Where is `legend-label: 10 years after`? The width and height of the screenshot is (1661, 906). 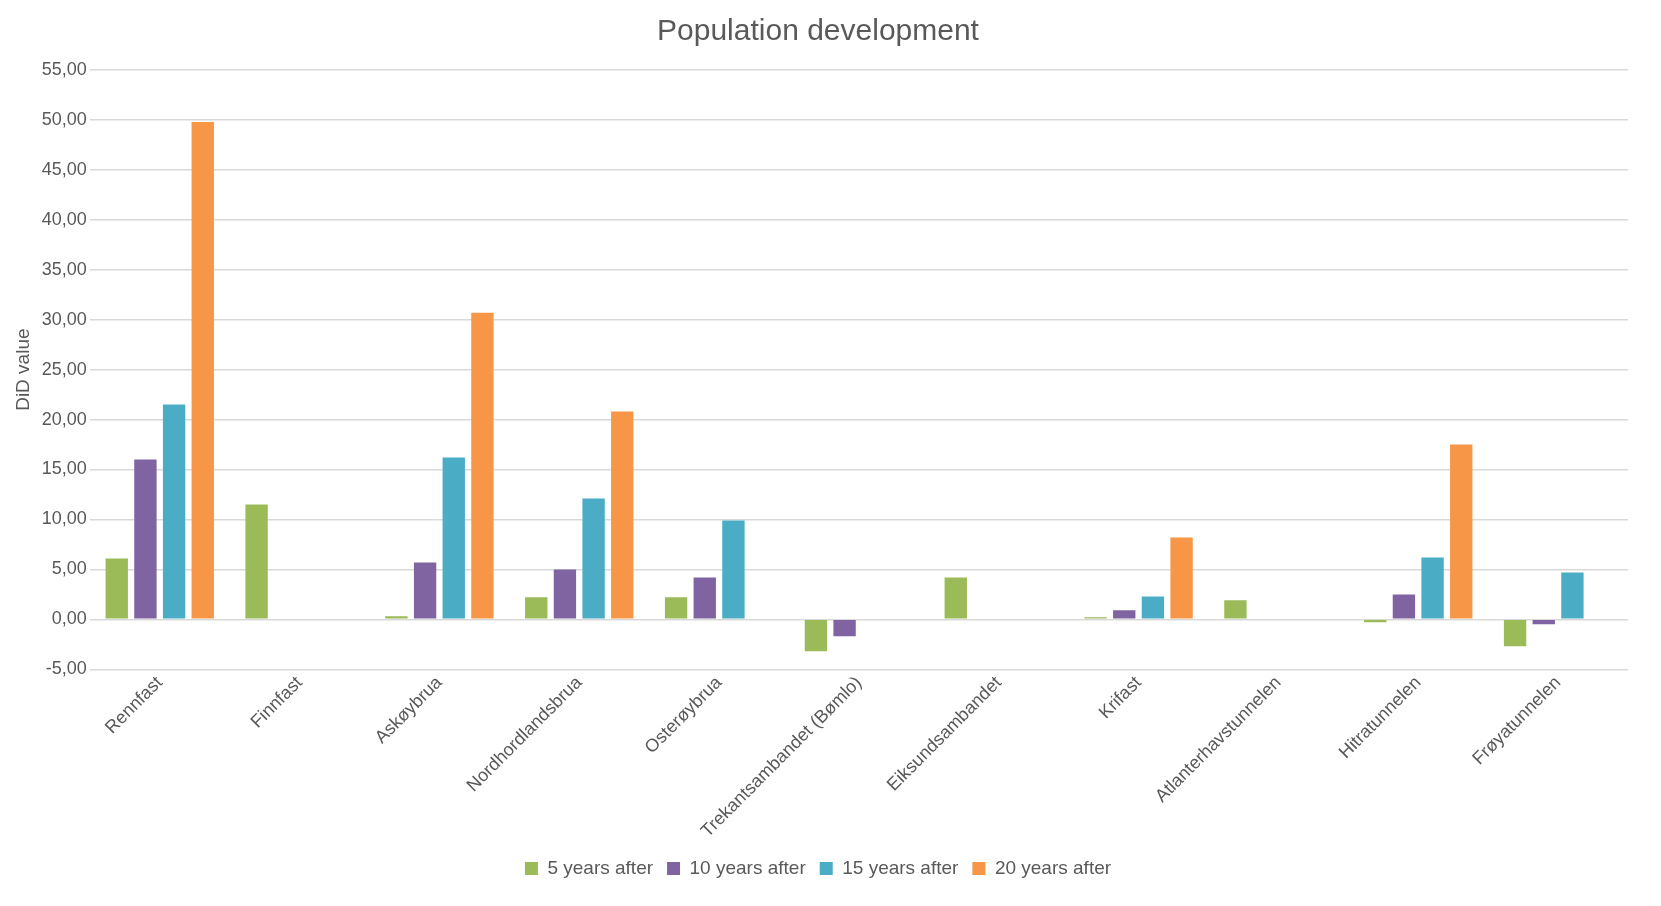
legend-label: 10 years after is located at coordinates (748, 867).